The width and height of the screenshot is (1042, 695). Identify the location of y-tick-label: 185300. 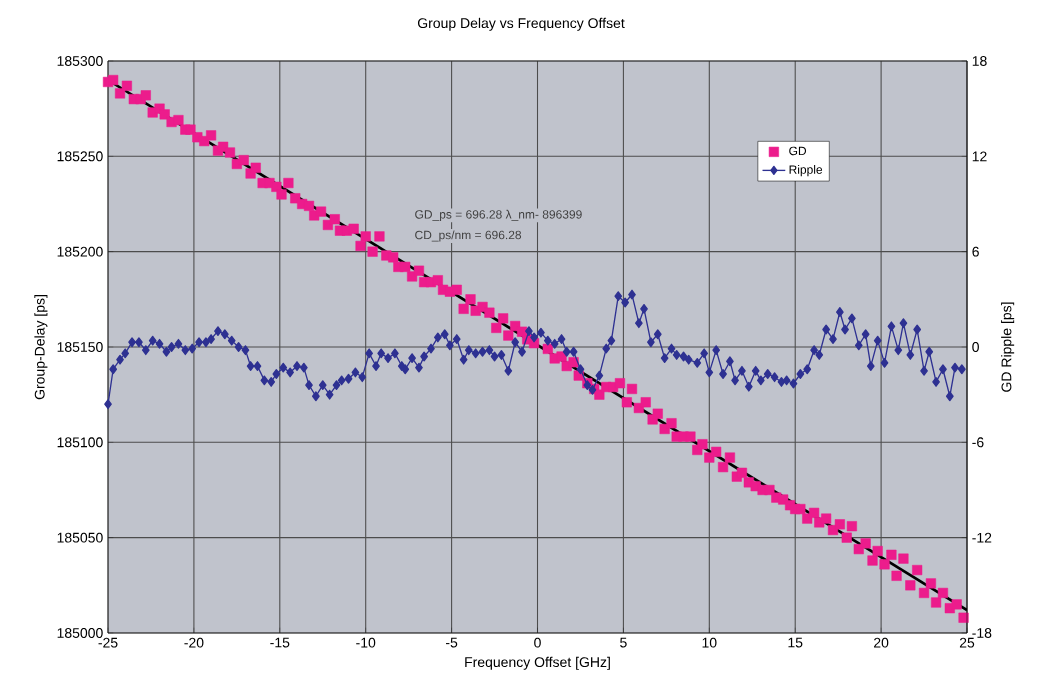
(80, 61).